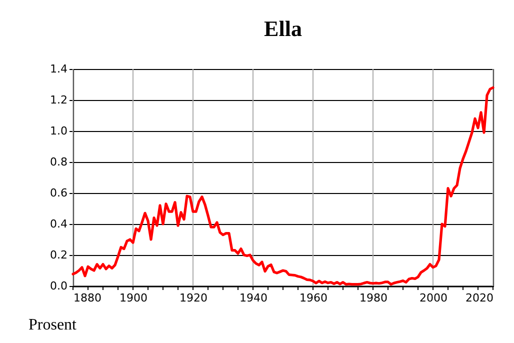 This screenshot has height=343, width=514. Describe the element at coordinates (53, 325) in the screenshot. I see `y-axis-title: Prosent` at that location.